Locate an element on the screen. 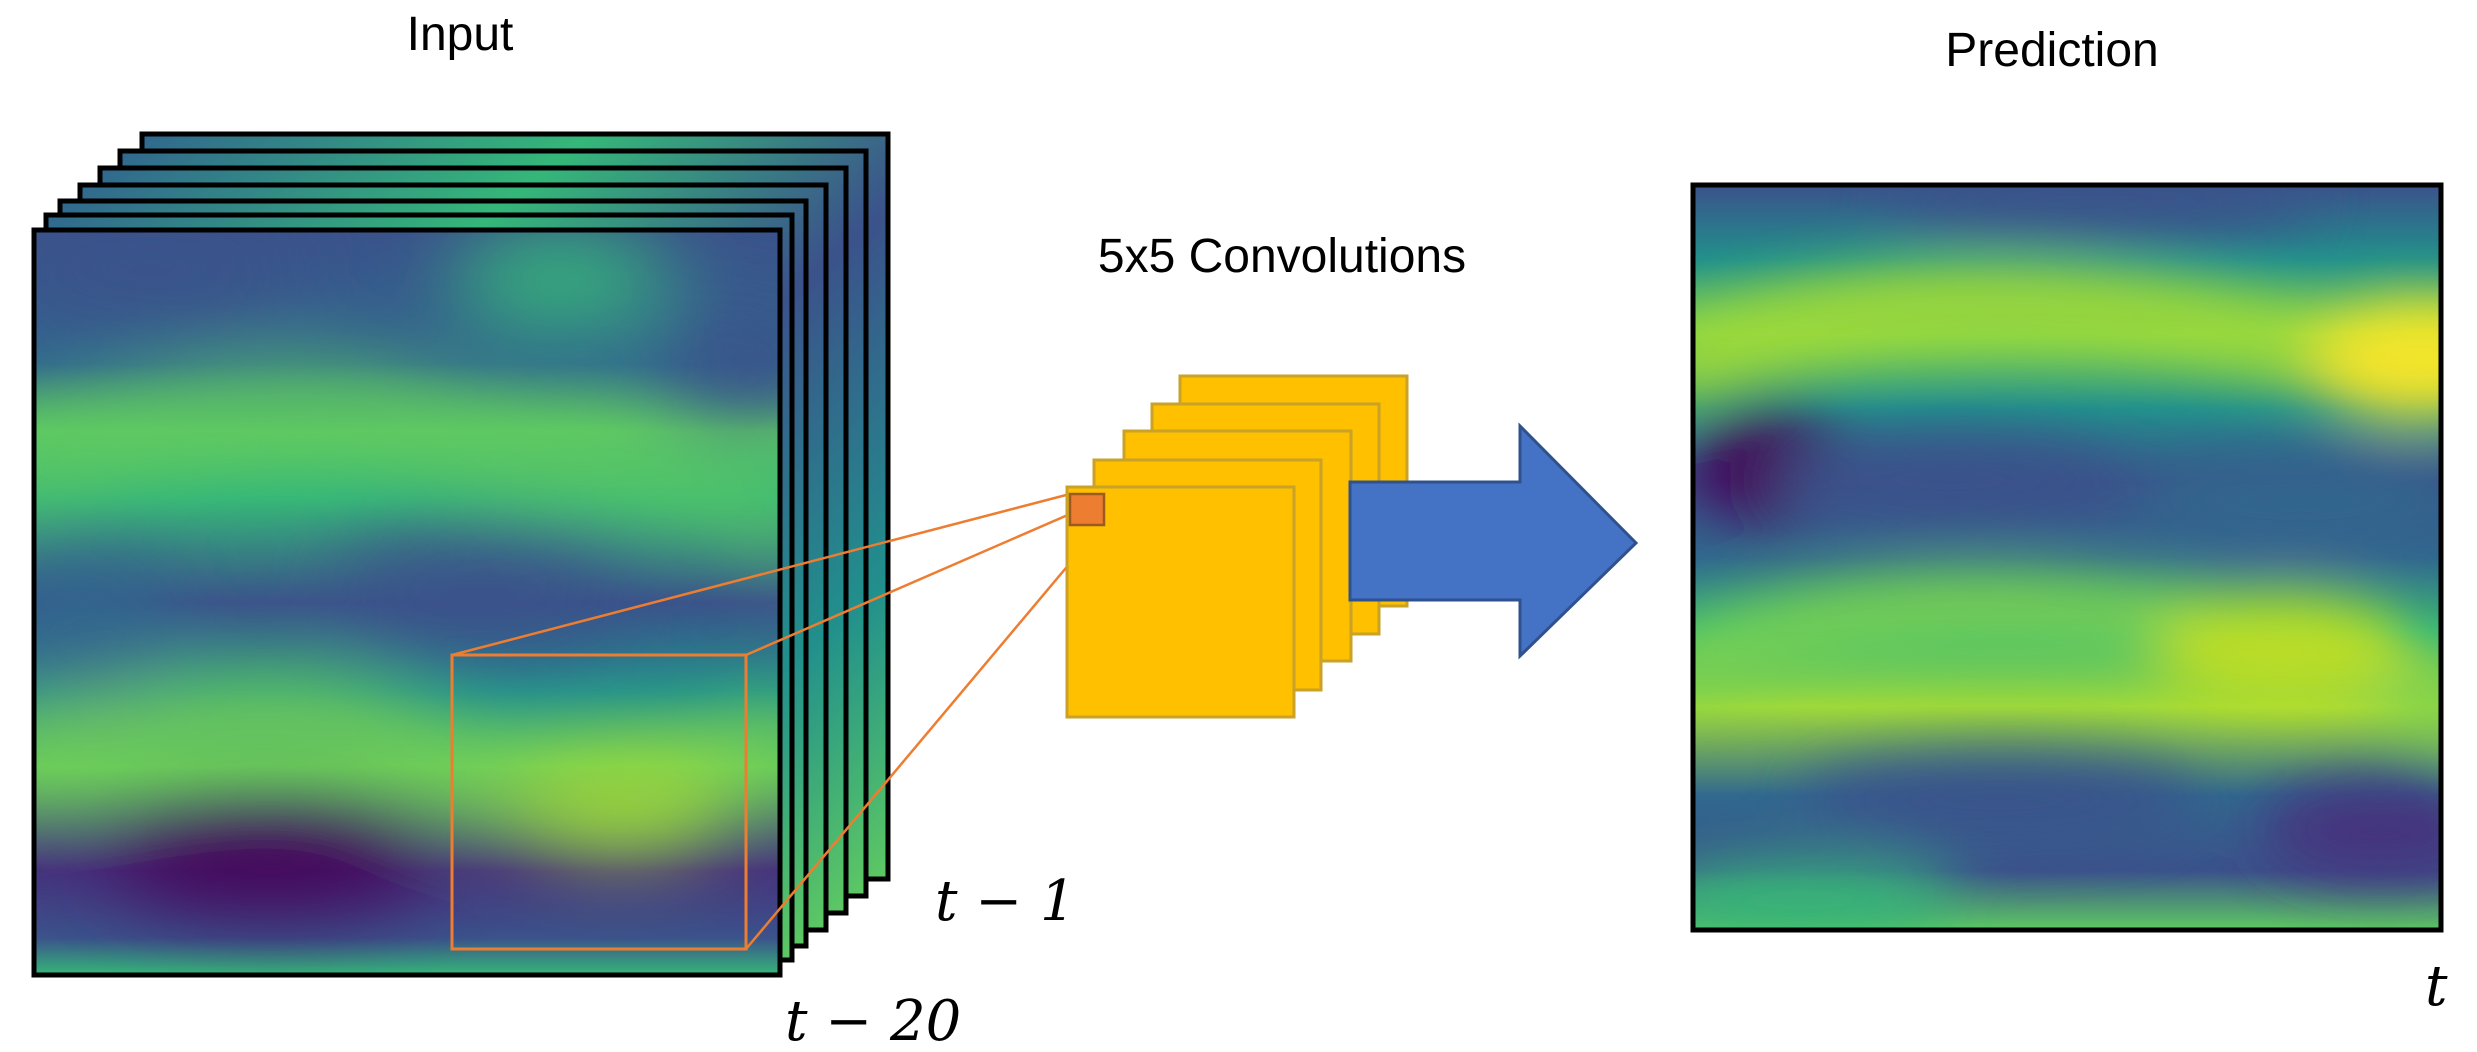 This screenshot has height=1052, width=2477. prediction-title: Prediction is located at coordinates (2051, 50).